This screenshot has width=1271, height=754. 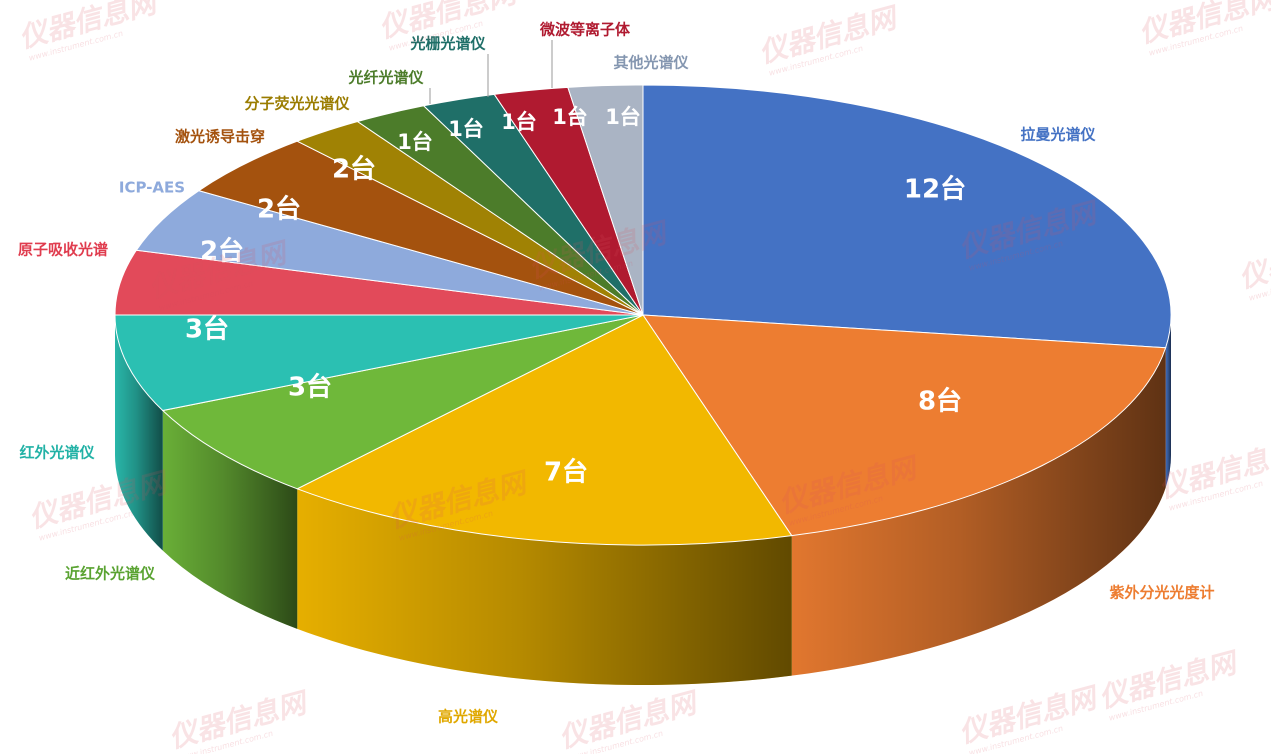 What do you see at coordinates (585, 30) in the screenshot?
I see `category-label: 微波等离子体` at bounding box center [585, 30].